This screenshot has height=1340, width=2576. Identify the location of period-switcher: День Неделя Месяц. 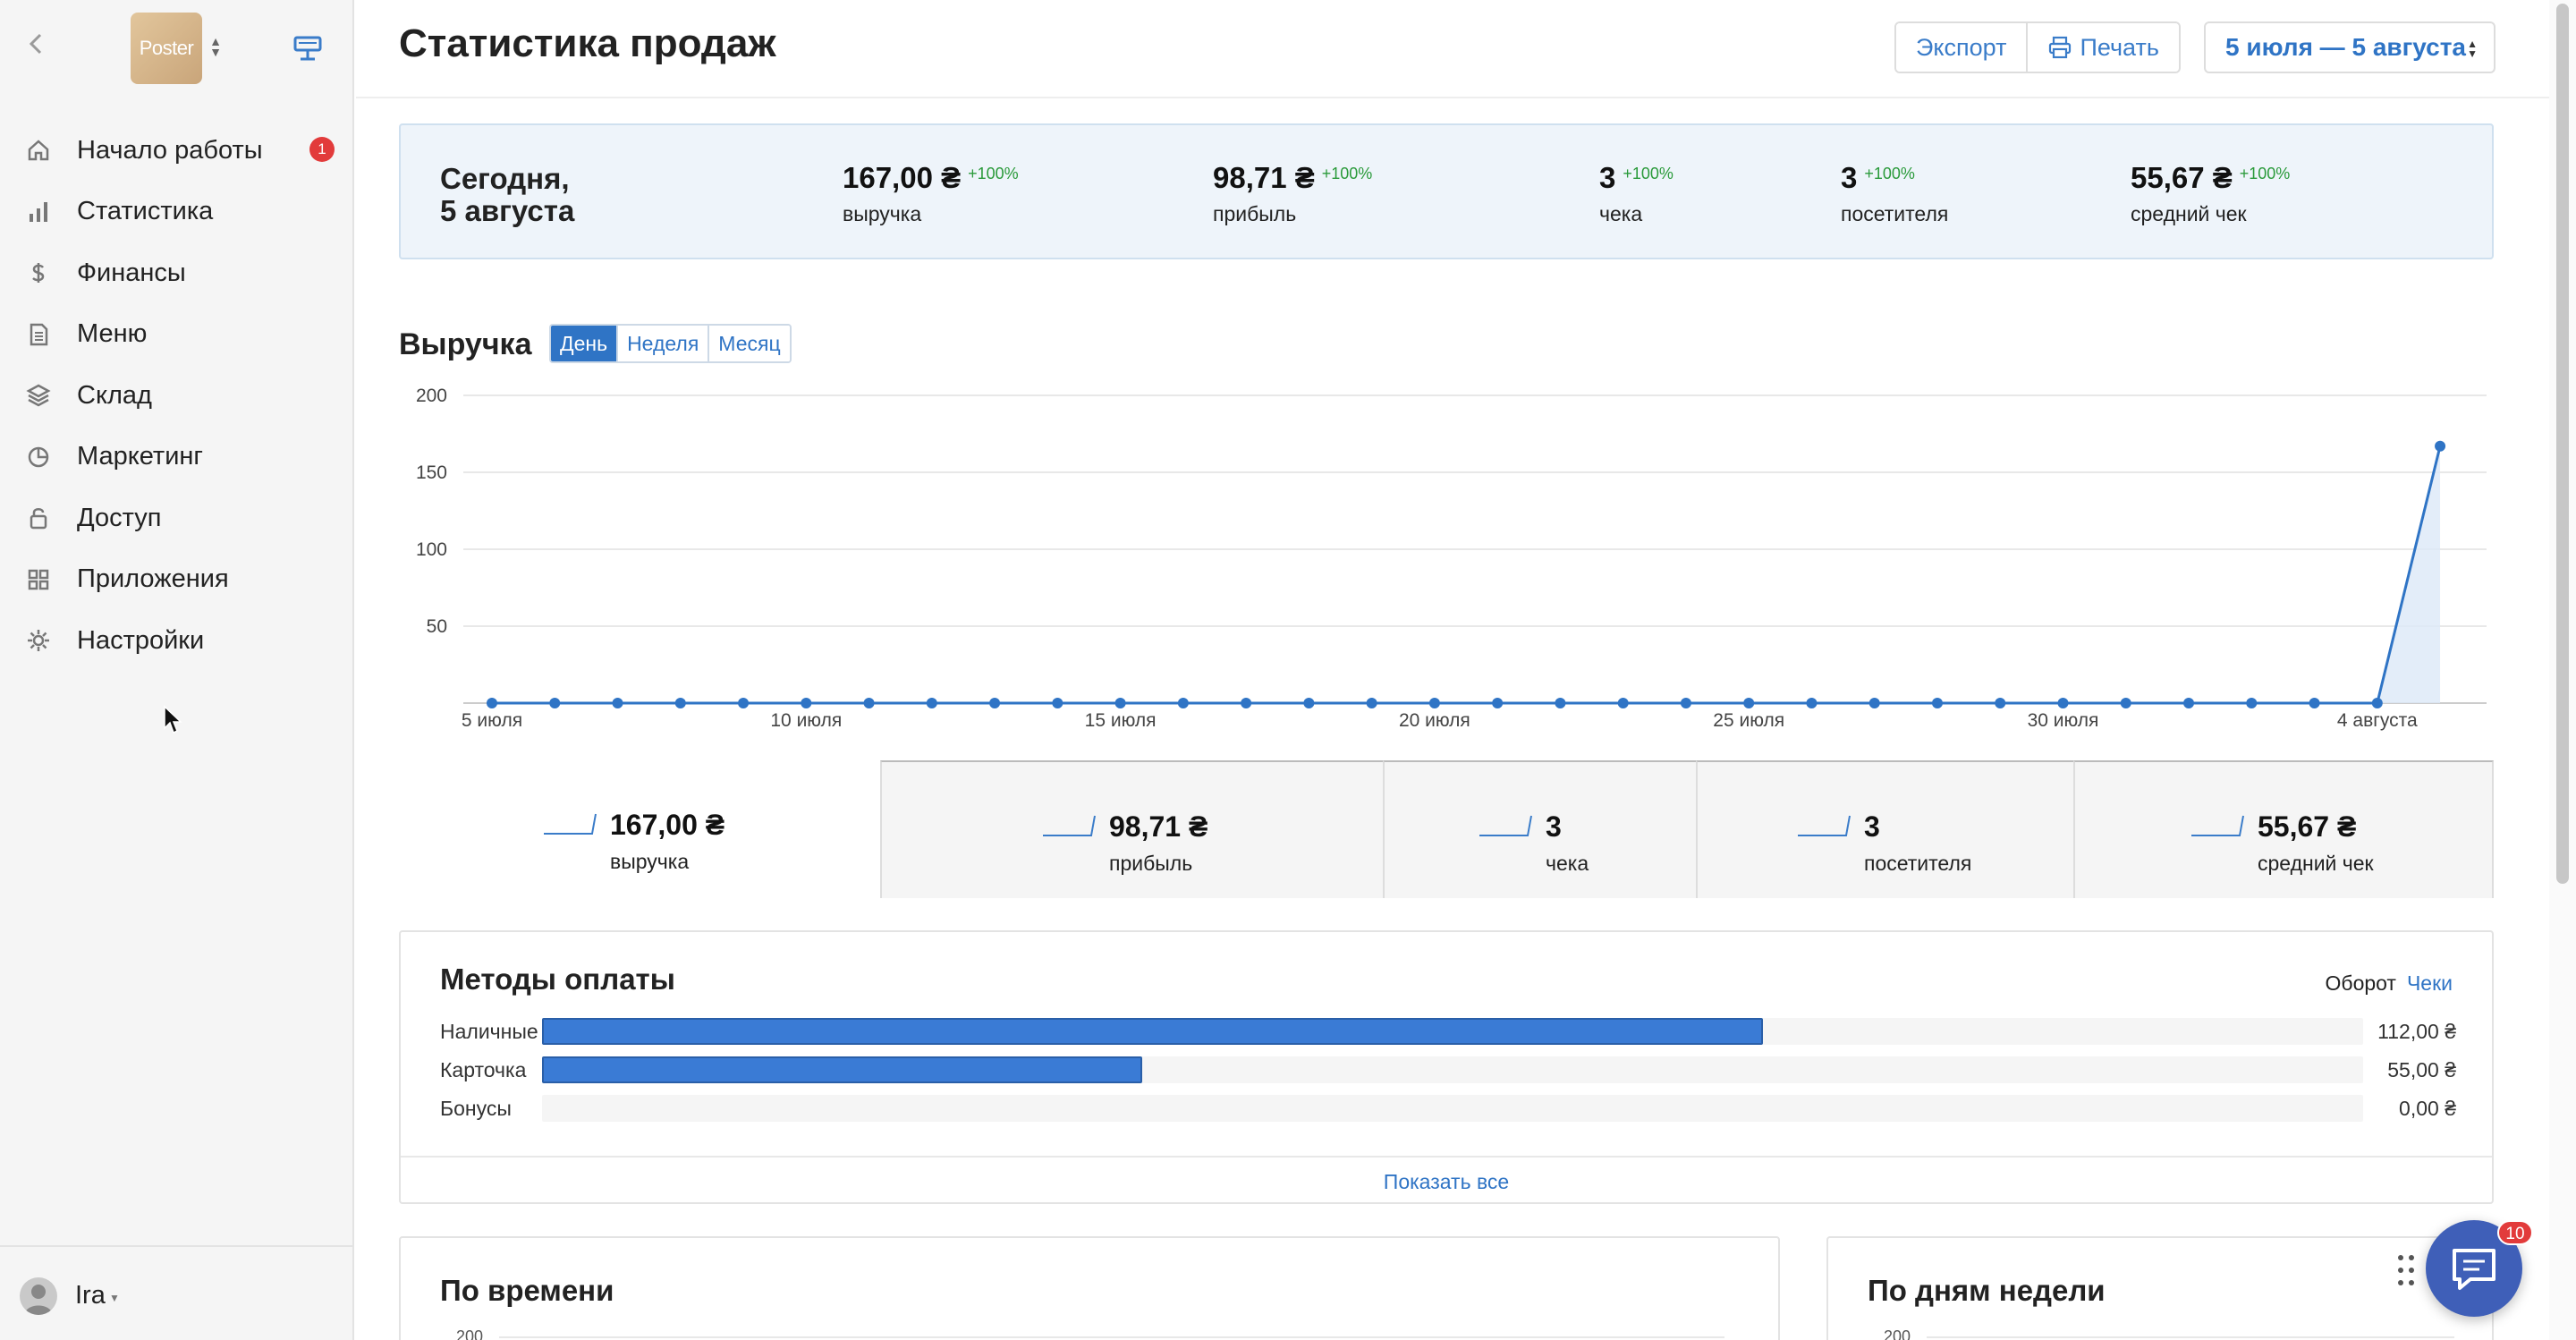
(670, 343).